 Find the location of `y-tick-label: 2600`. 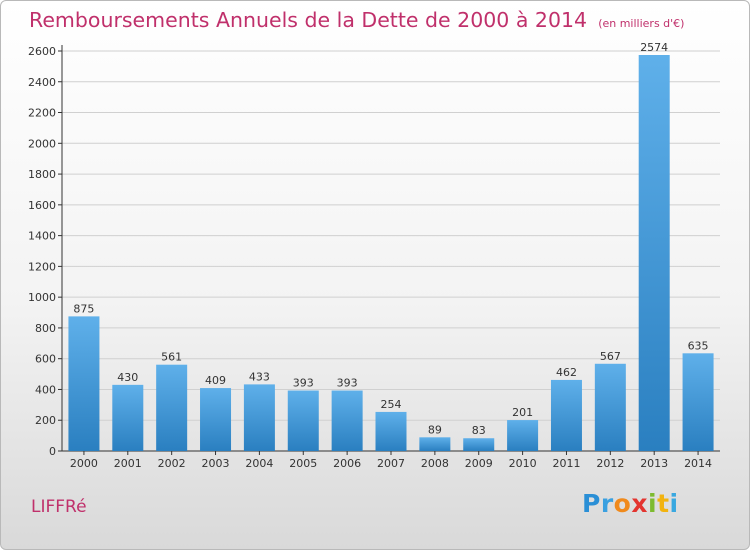

y-tick-label: 2600 is located at coordinates (42, 51).